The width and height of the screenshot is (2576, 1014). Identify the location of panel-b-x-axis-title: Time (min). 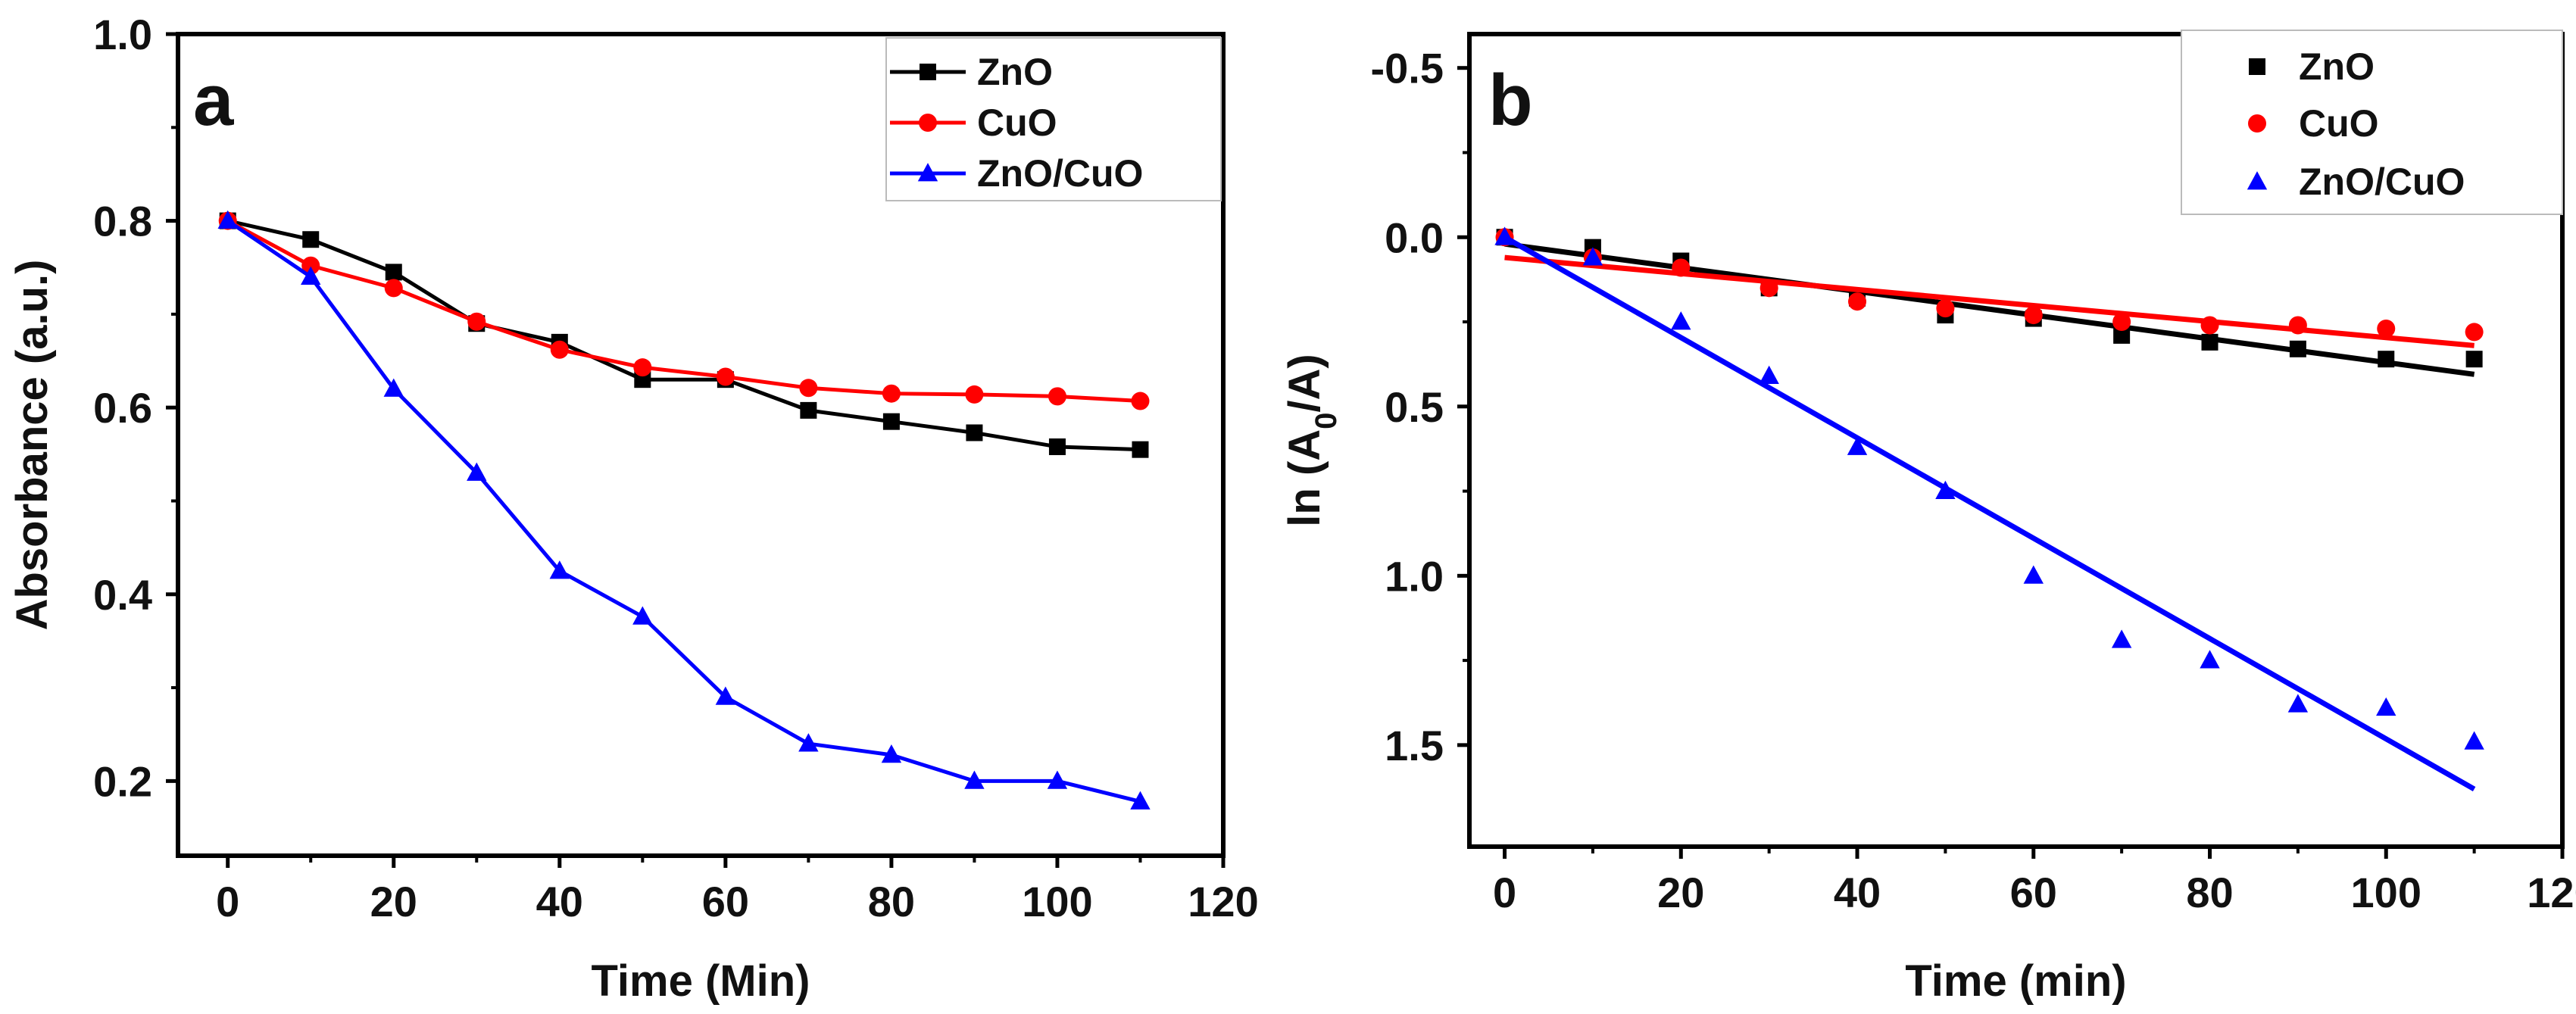
(2015, 981).